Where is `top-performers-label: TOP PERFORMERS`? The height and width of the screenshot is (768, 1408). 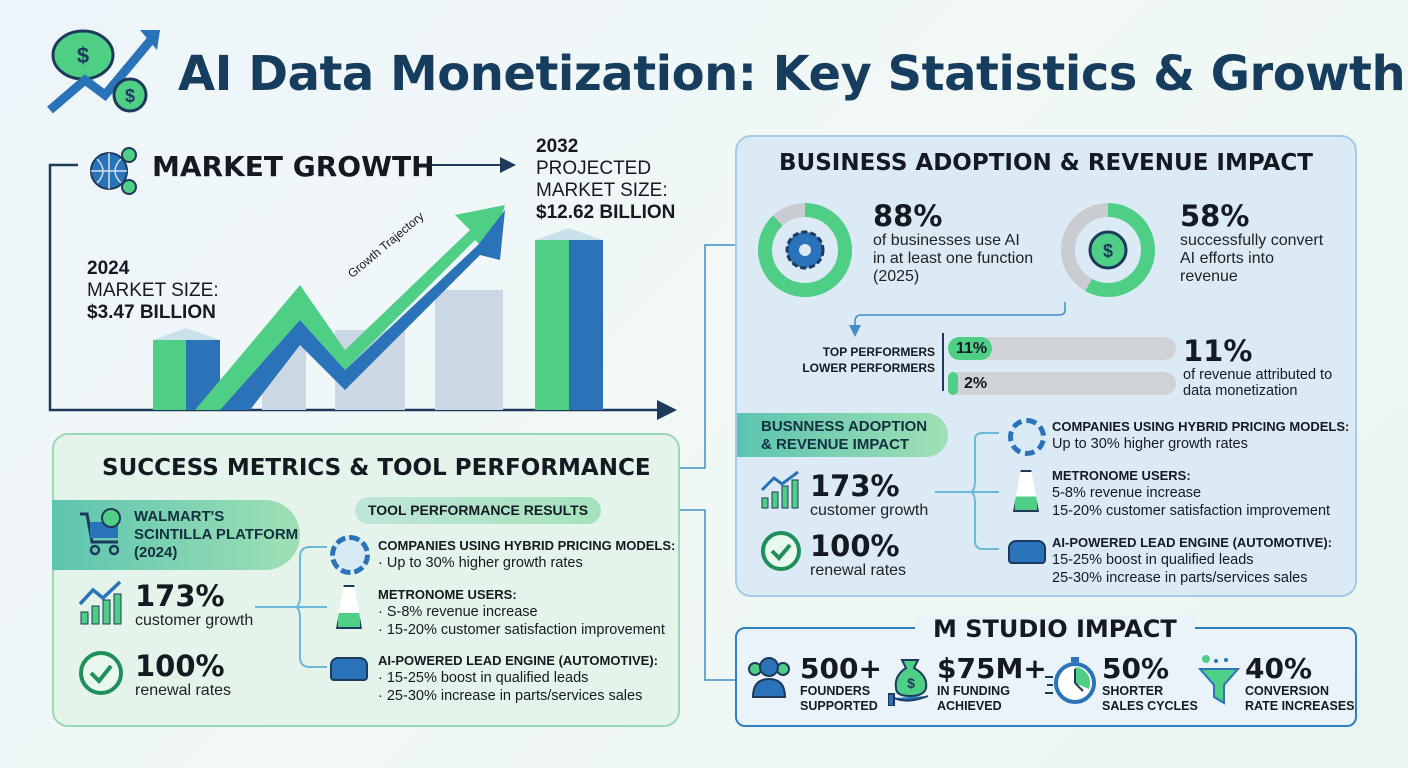
top-performers-label: TOP PERFORMERS is located at coordinates (878, 352).